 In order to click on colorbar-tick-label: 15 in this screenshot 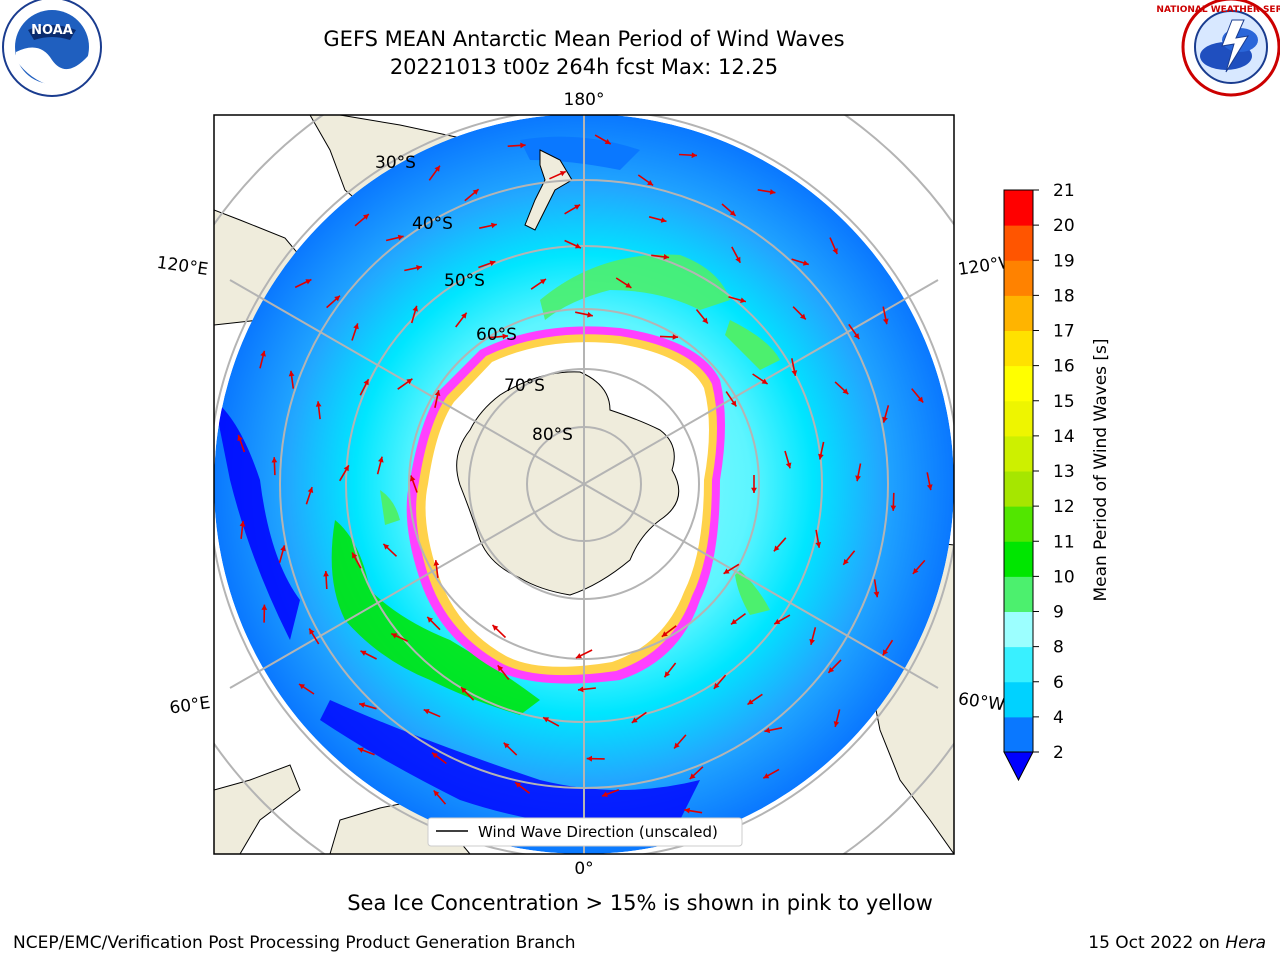, I will do `click(1064, 402)`.